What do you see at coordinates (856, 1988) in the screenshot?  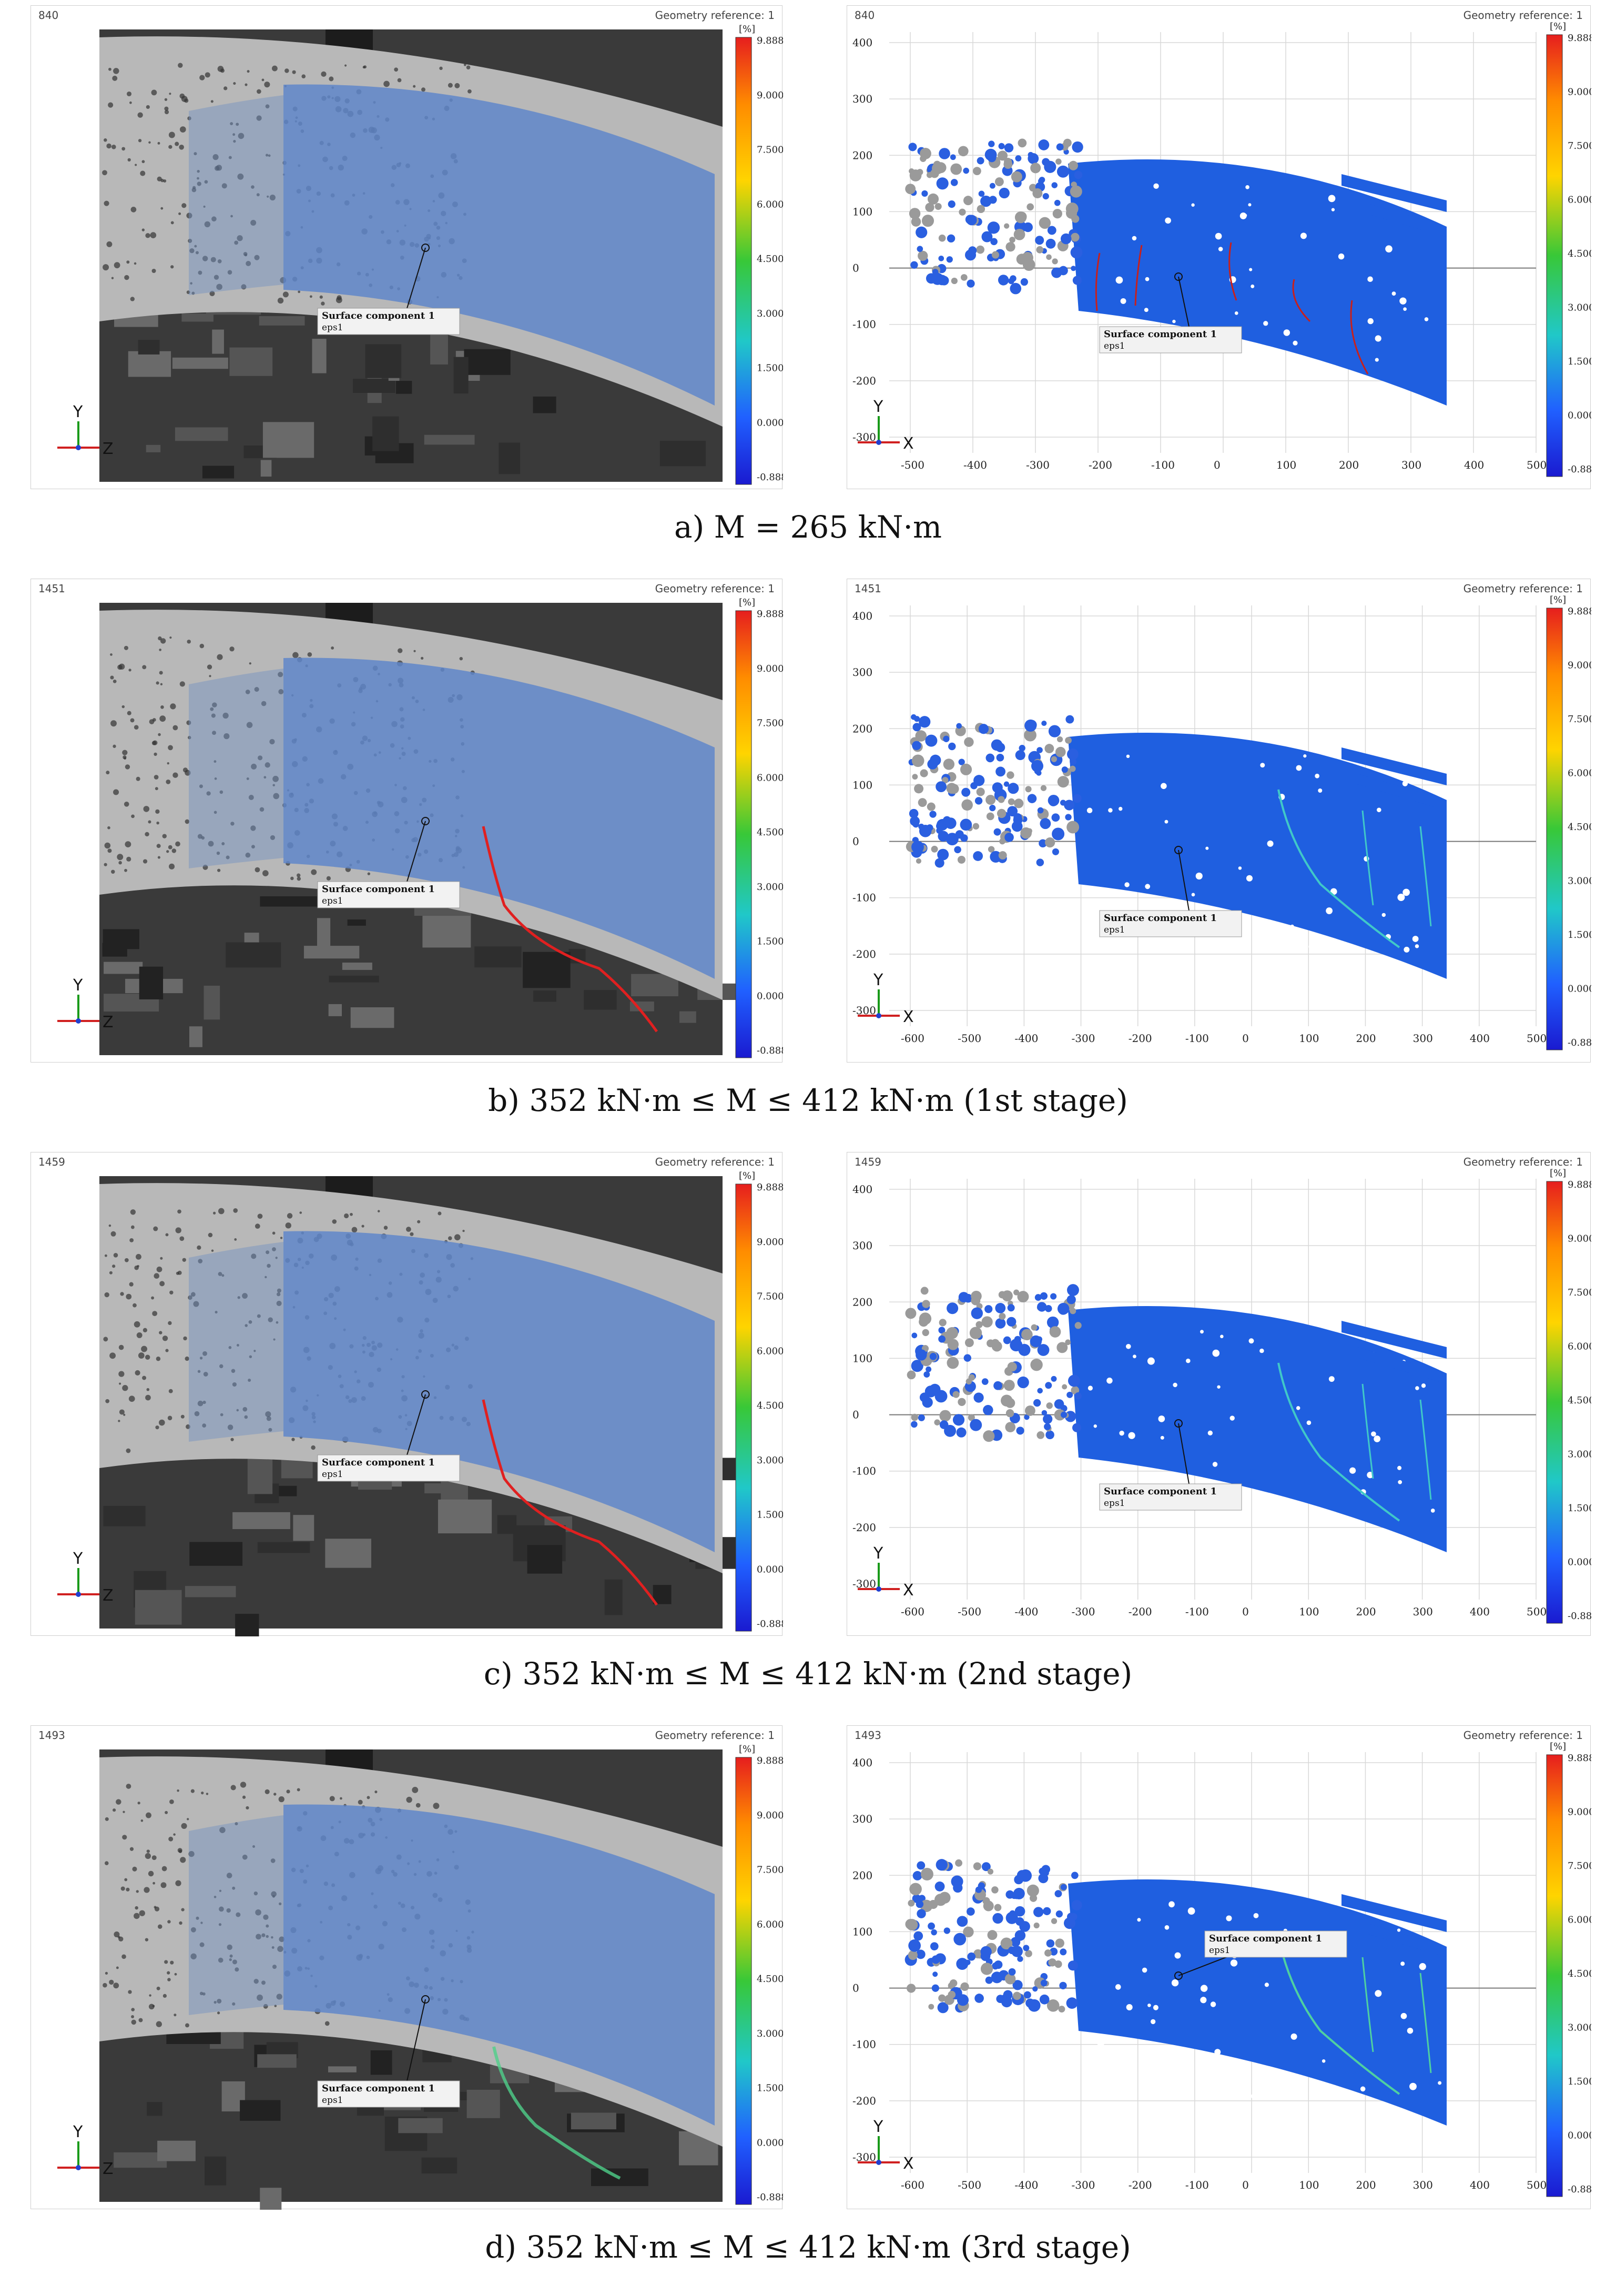 I see `y-tick-label: 0` at bounding box center [856, 1988].